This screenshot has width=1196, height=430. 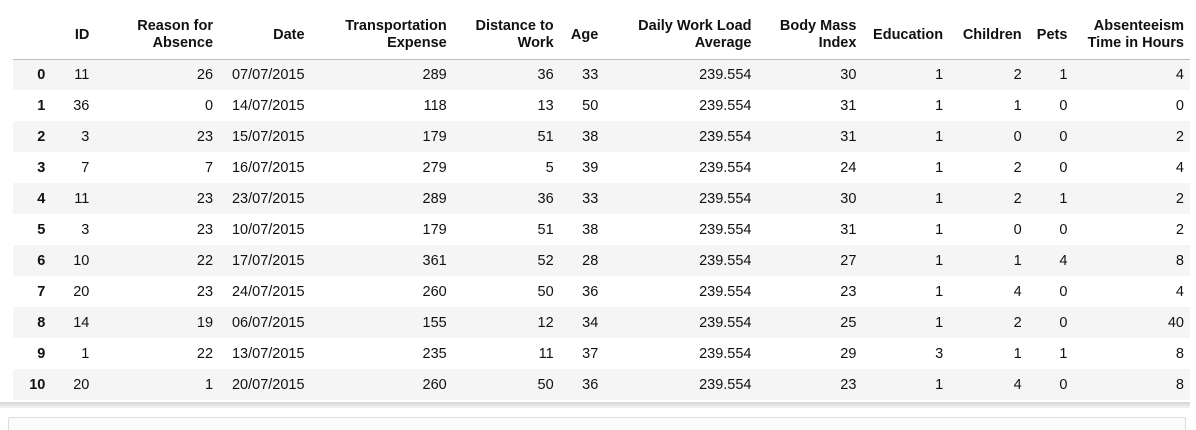 I want to click on table-cell: 14, so click(x=81, y=322).